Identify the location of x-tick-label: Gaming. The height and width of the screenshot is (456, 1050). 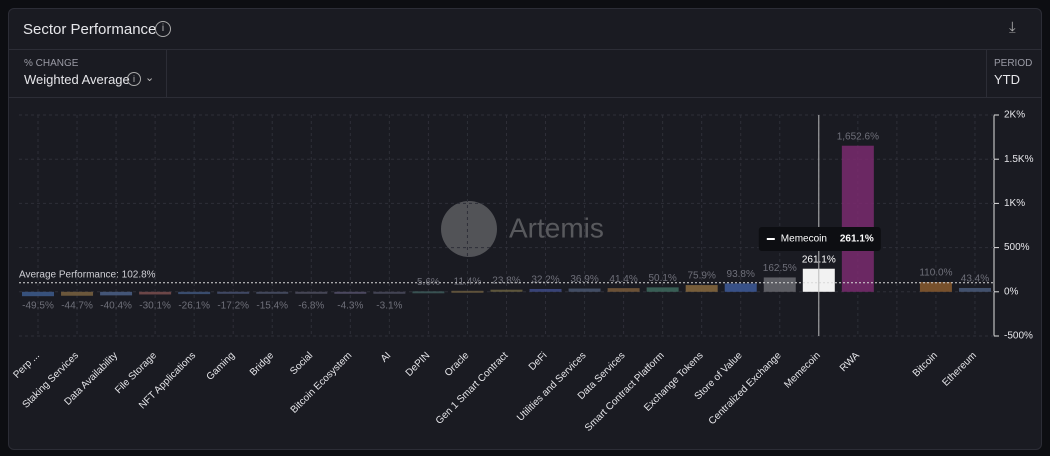
(221, 366).